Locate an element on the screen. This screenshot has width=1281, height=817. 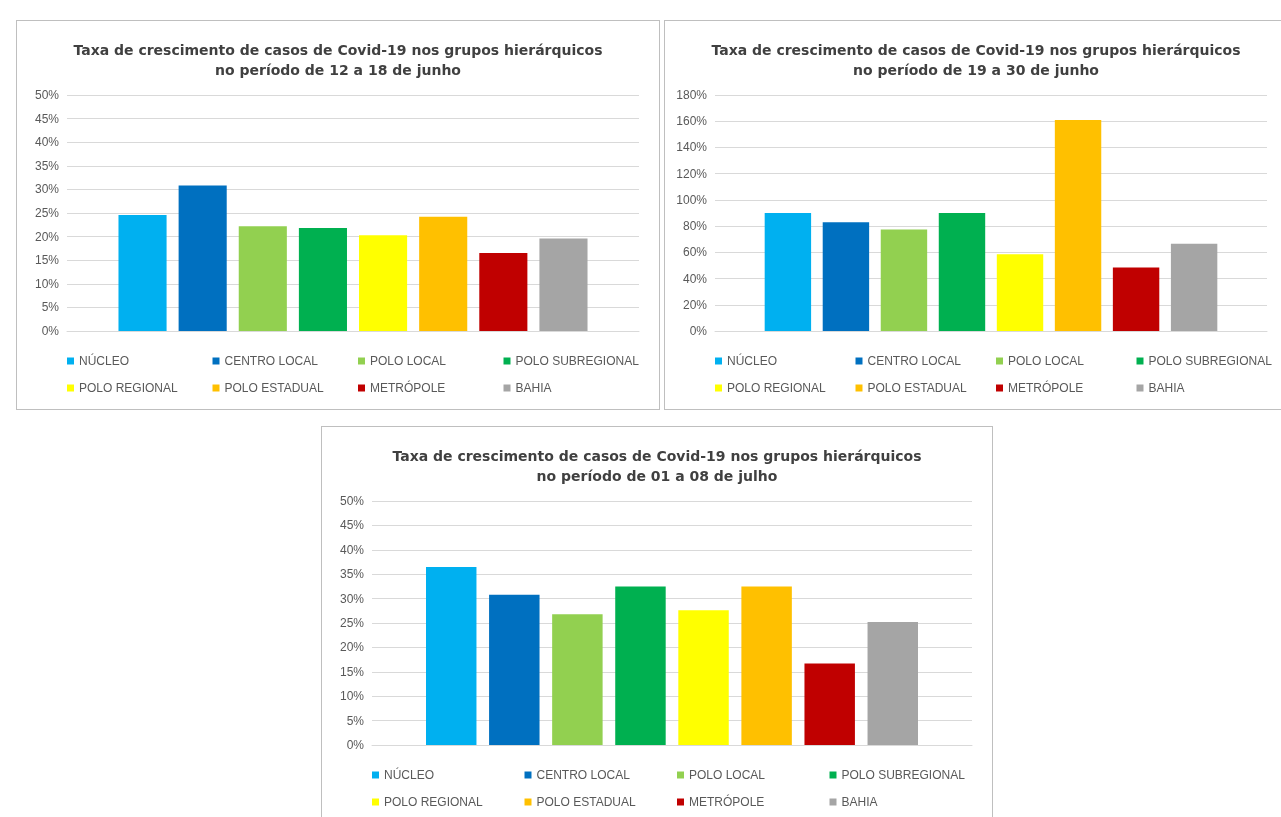
y-tick-label: 160% is located at coordinates (692, 121).